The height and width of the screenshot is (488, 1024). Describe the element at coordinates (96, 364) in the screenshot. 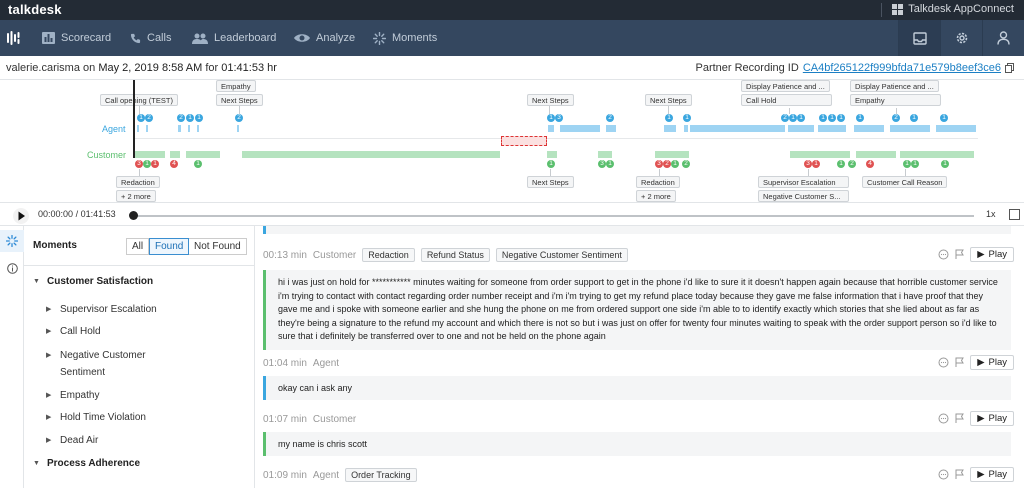

I see `moment-item-negative-customer-sentiment: ▶ Negative Customer Sentiment` at that location.